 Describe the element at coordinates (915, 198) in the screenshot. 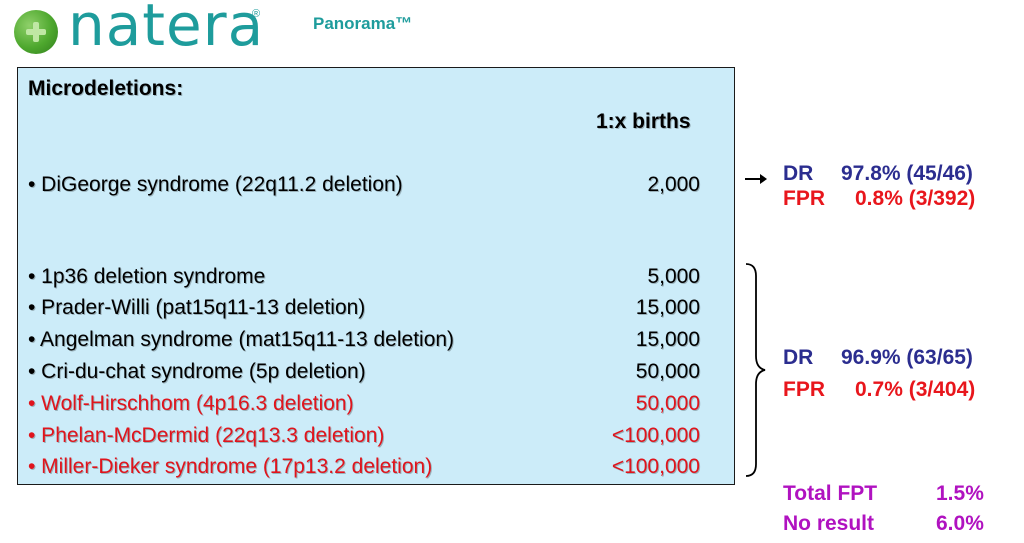

I see `fpr-value: 0.8% (3/392)` at that location.